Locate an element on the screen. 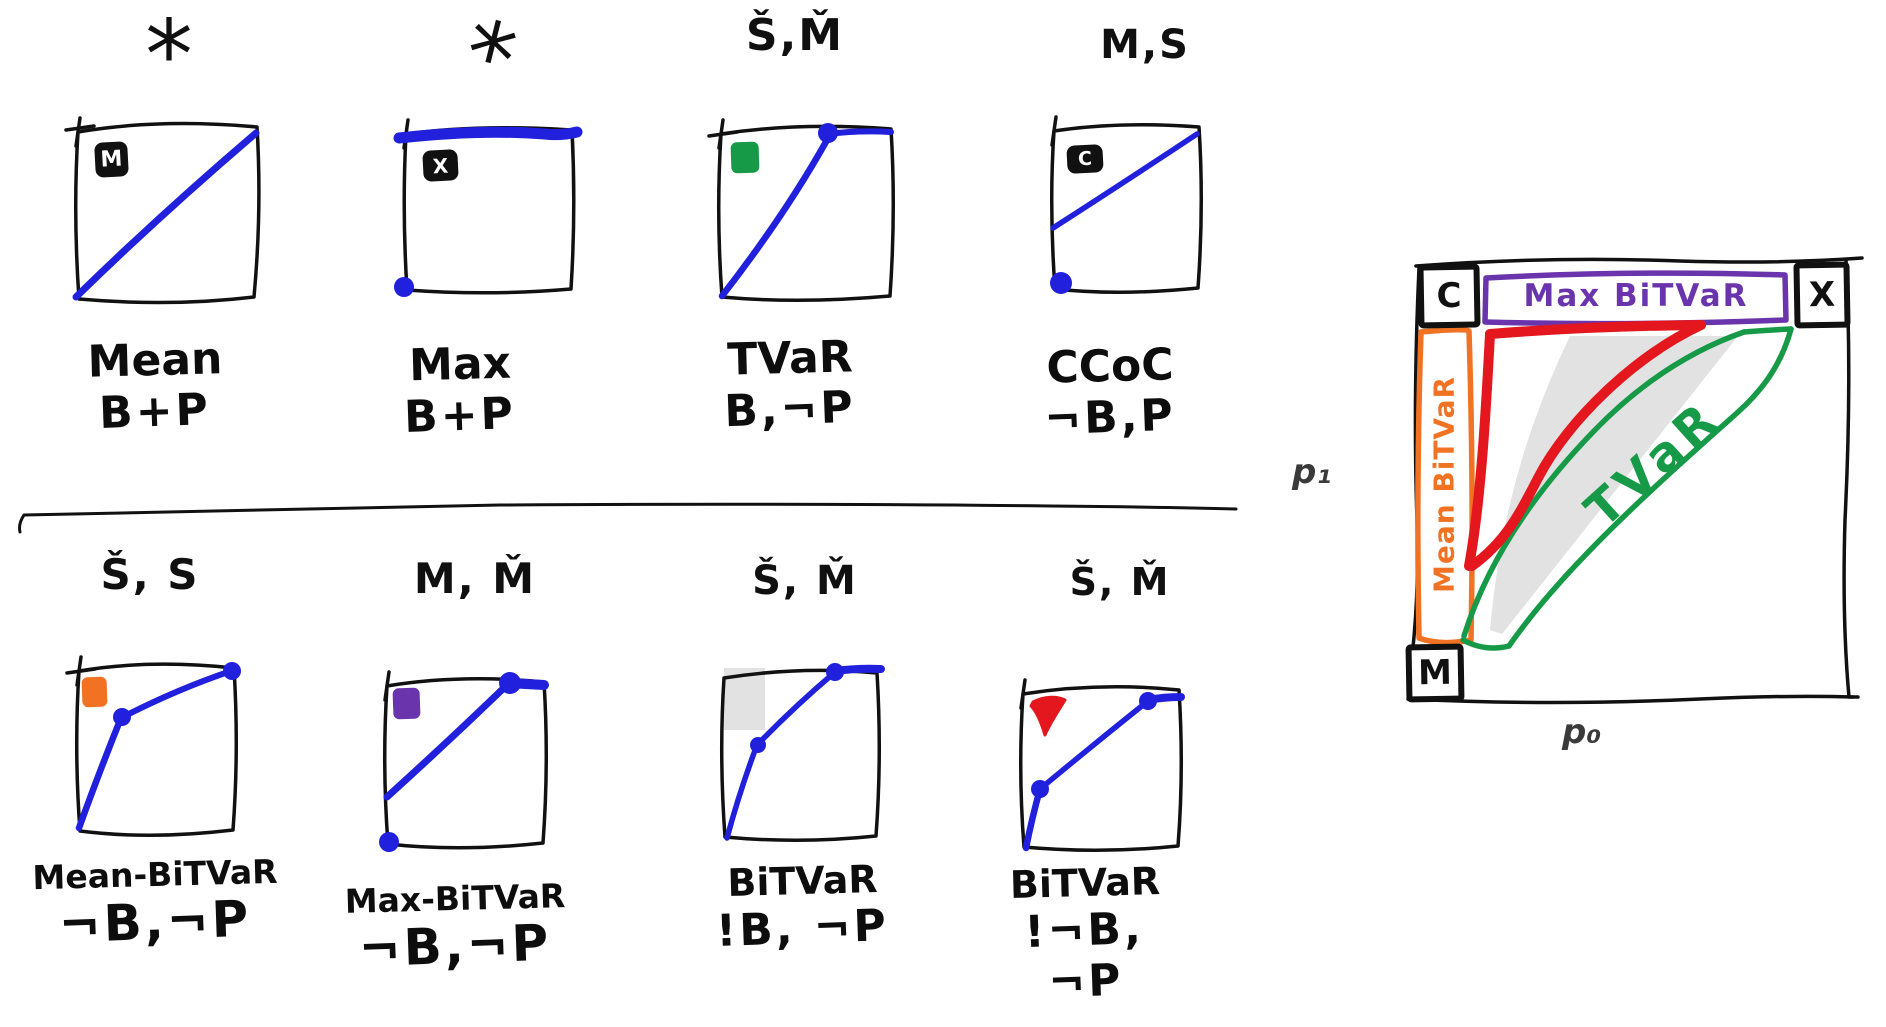 The width and height of the screenshot is (1886, 1027). tvar-band is located at coordinates (1627, 488).